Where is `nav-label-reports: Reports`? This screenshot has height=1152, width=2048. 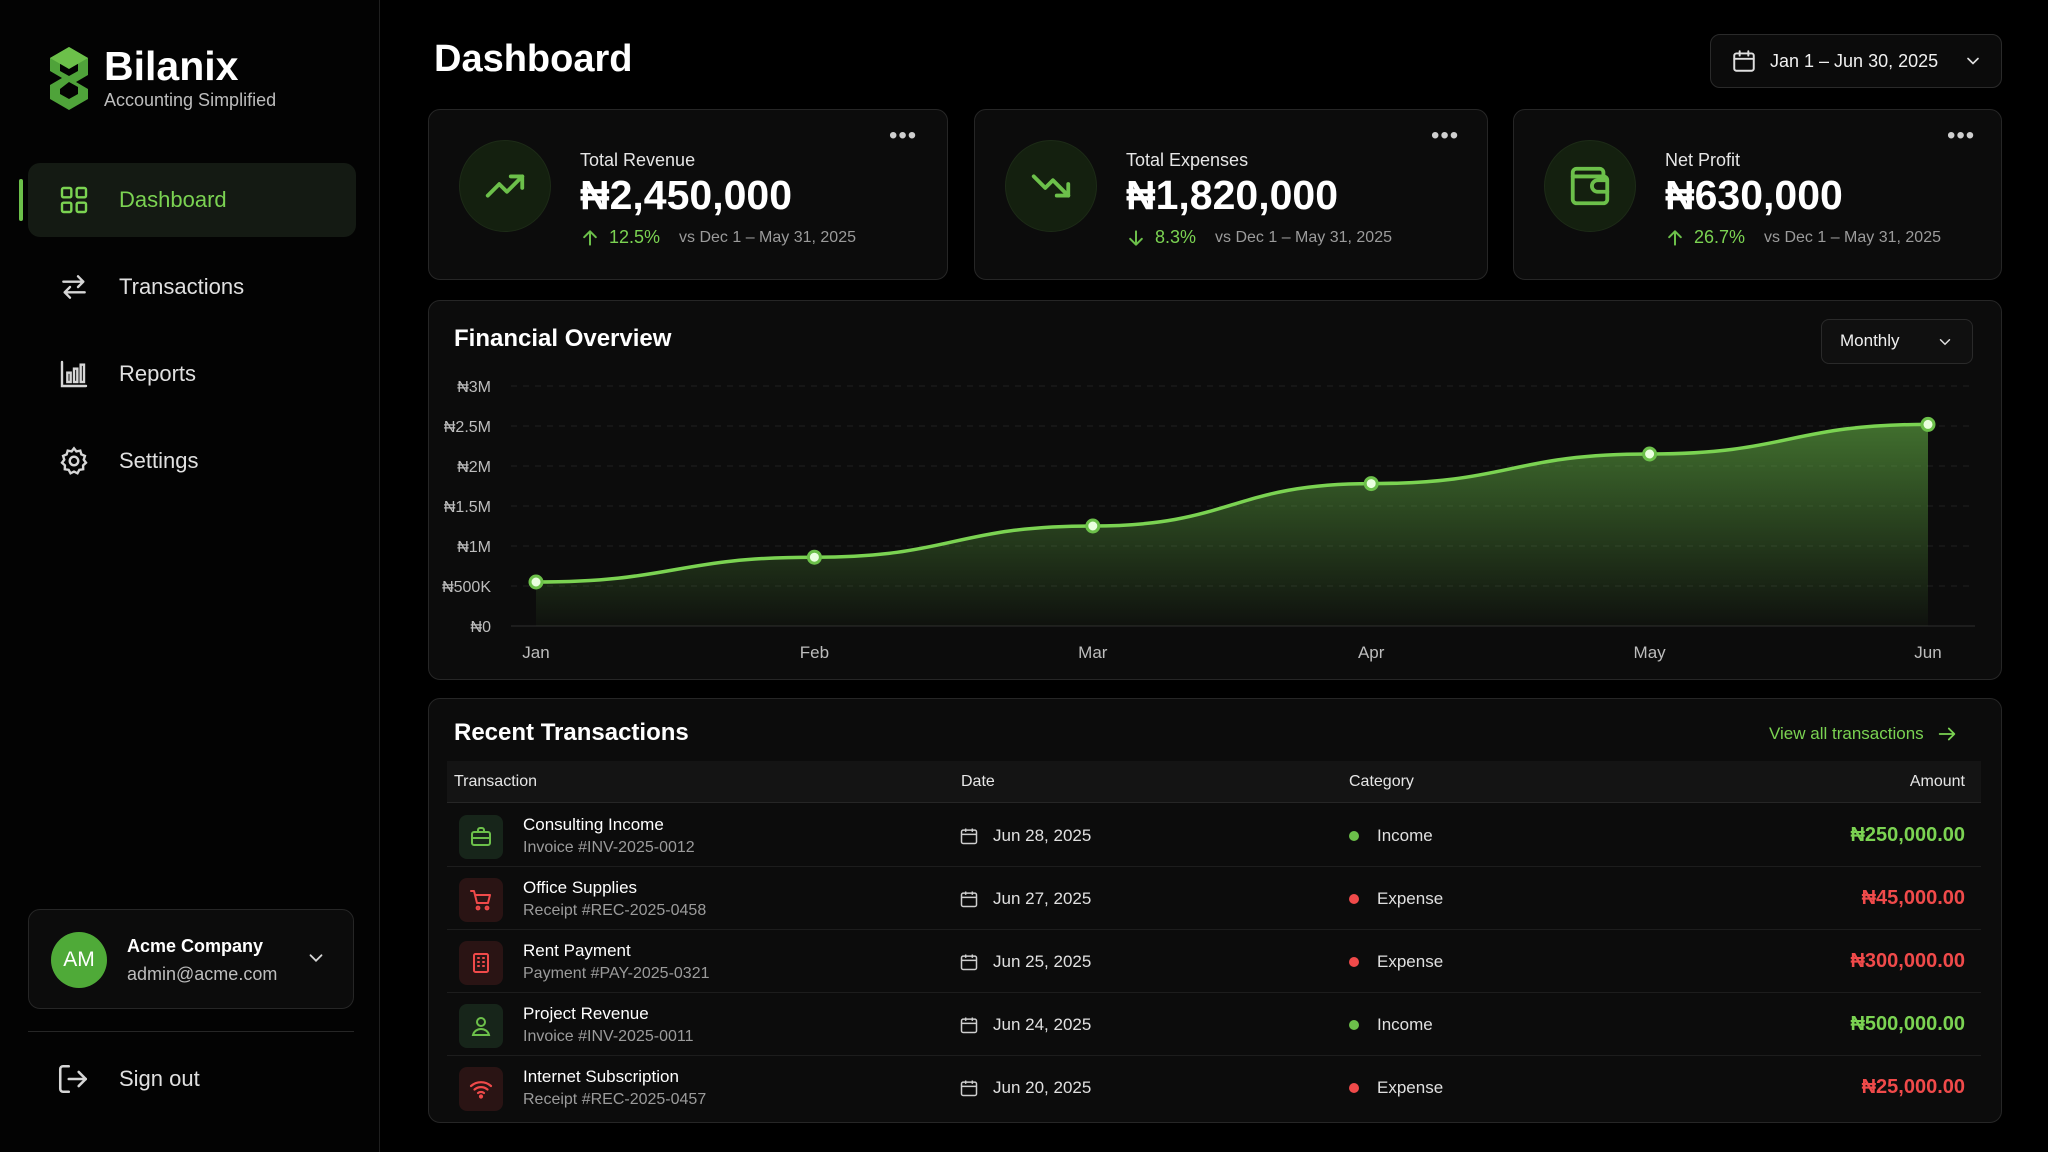 nav-label-reports: Reports is located at coordinates (158, 373).